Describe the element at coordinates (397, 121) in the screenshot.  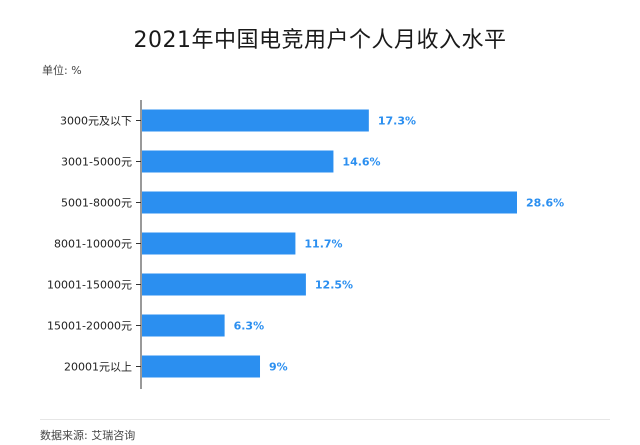
I see `data-label: 17.3%` at that location.